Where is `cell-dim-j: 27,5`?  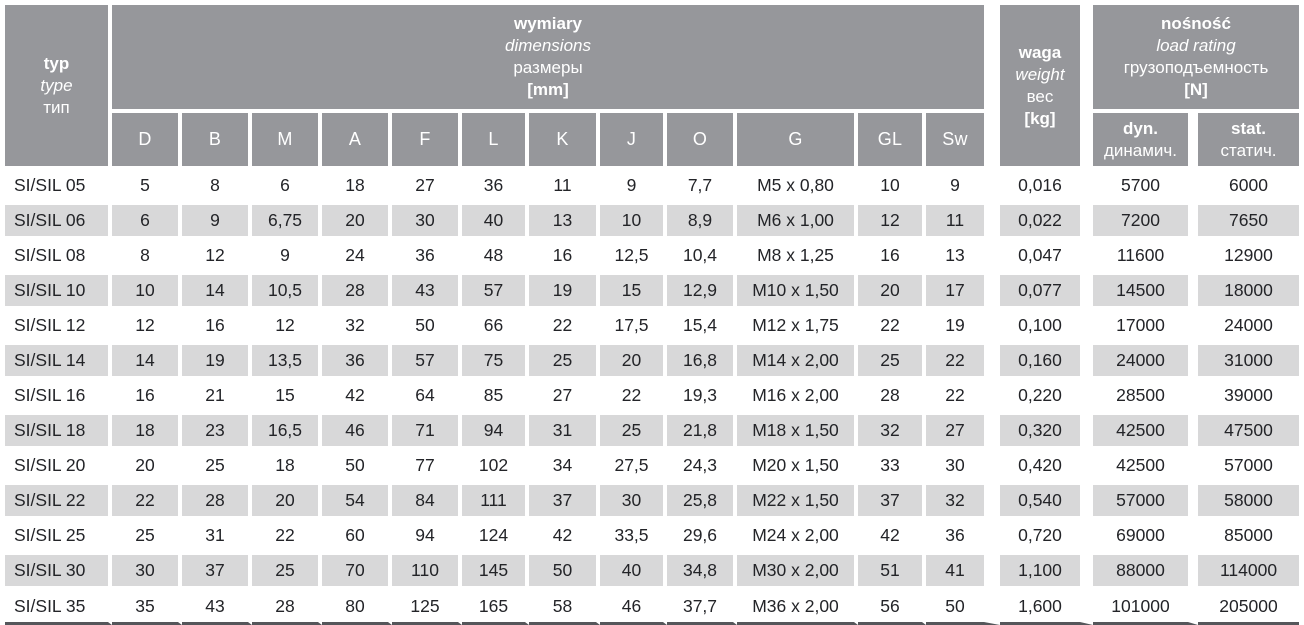
cell-dim-j: 27,5 is located at coordinates (633, 467).